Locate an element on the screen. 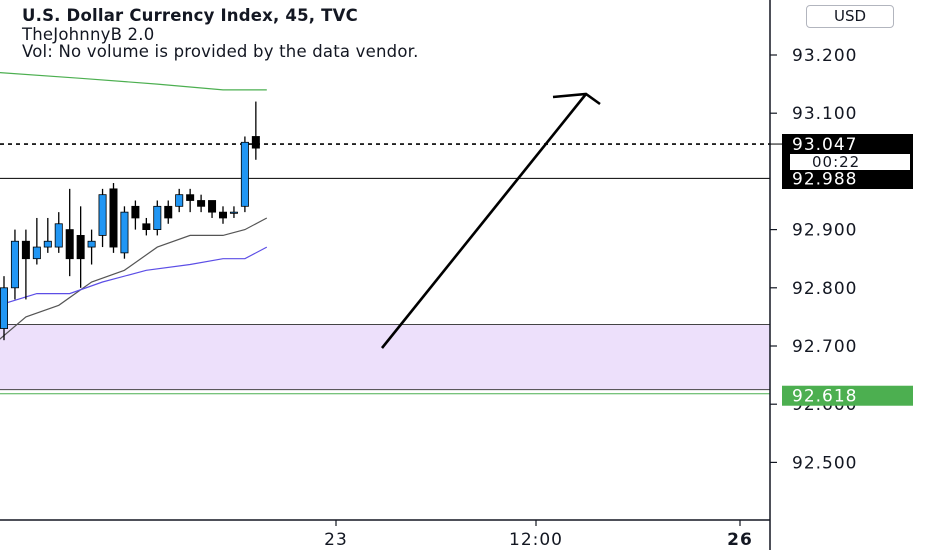 This screenshot has width=932, height=550. trend-arrow-head is located at coordinates (576, 99).